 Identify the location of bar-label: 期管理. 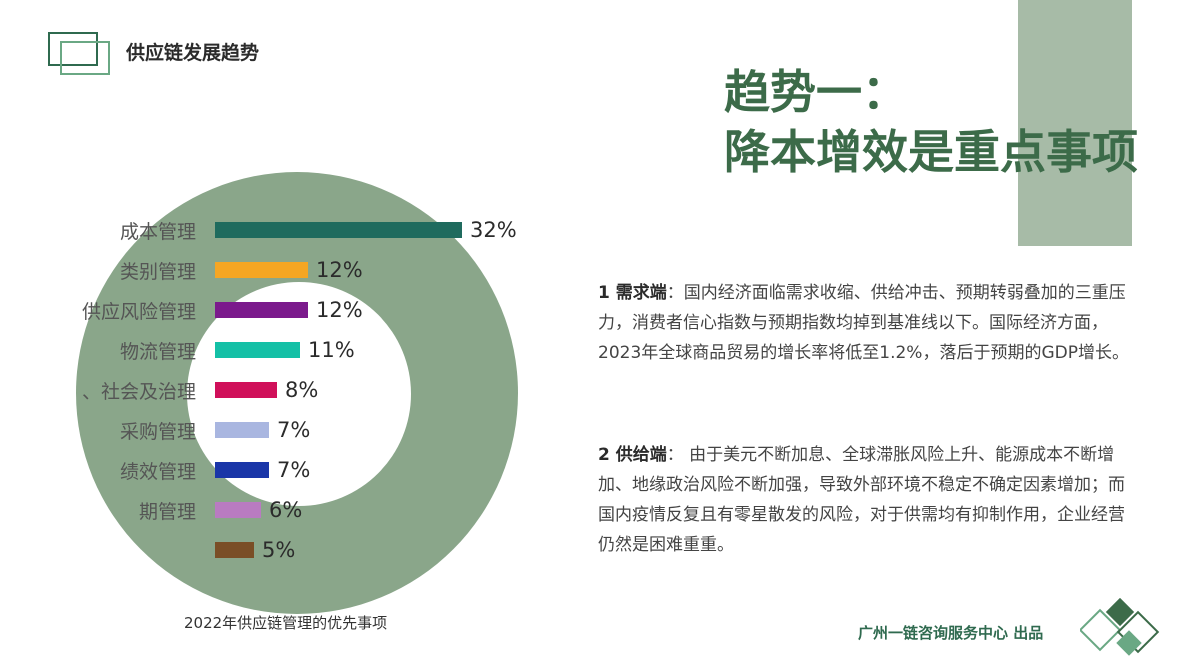
(167, 512).